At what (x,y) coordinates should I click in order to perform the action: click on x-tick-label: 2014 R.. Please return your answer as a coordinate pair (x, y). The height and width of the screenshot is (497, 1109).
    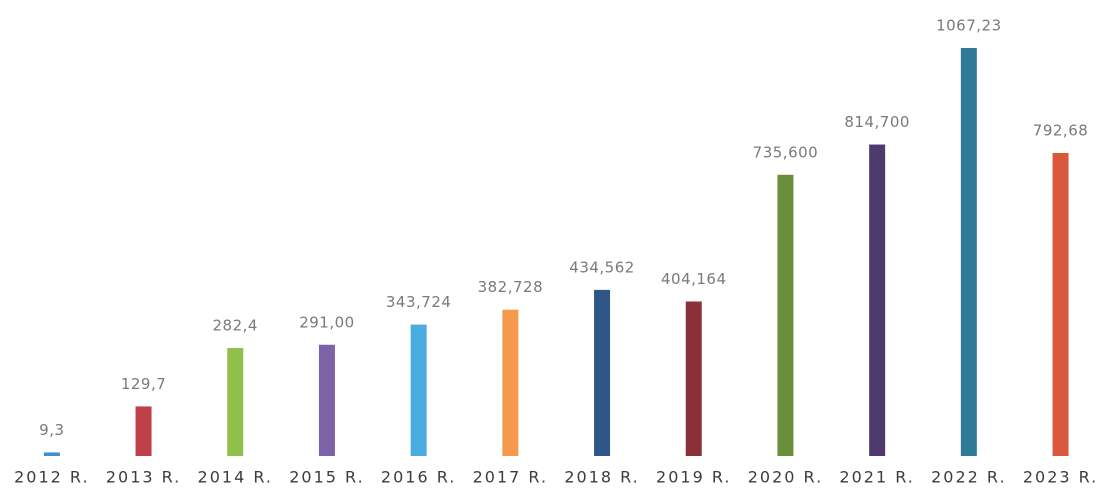
    Looking at the image, I should click on (235, 477).